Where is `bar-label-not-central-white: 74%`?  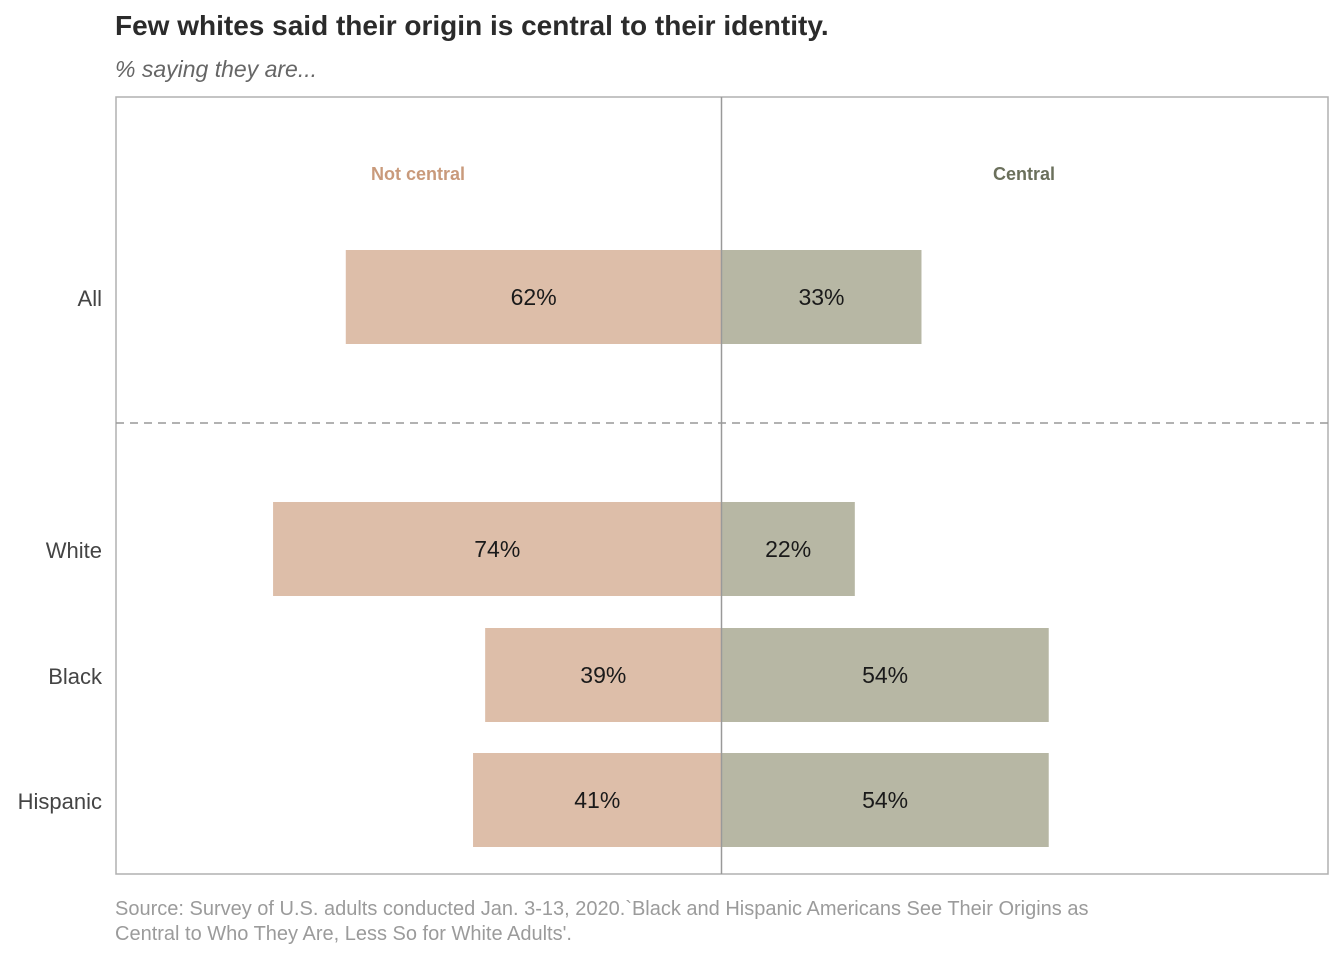
bar-label-not-central-white: 74% is located at coordinates (497, 549).